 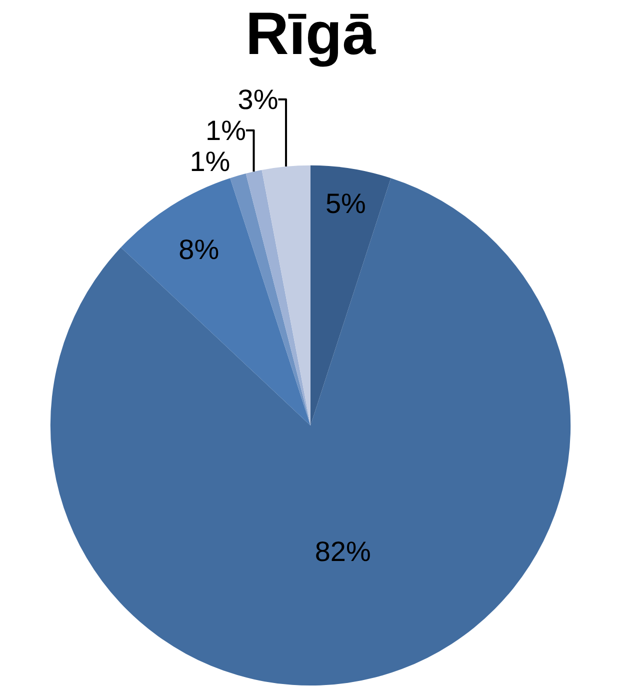 What do you see at coordinates (199, 250) in the screenshot?
I see `data-label: 8%` at bounding box center [199, 250].